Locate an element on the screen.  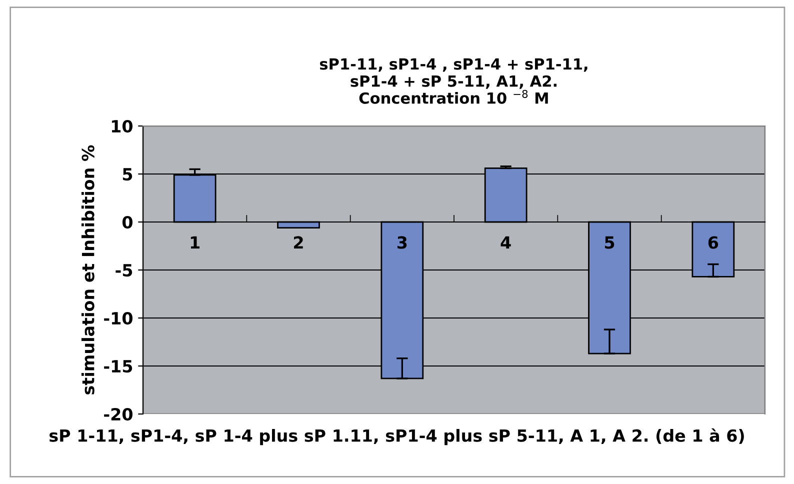
x-axis-title: sP 1-11, sP1-4, sP 1-4 plus sP 1.11, sP1-4 plus sP 5-11, A 1, A 2. (de 1 à 6) is located at coordinates (397, 437).